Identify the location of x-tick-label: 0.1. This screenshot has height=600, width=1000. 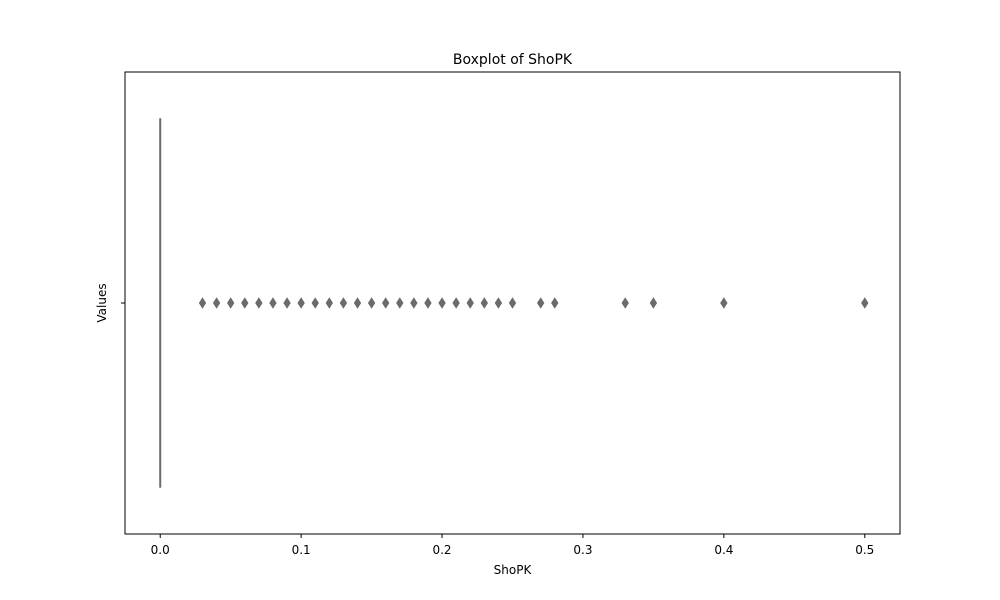
(301, 550).